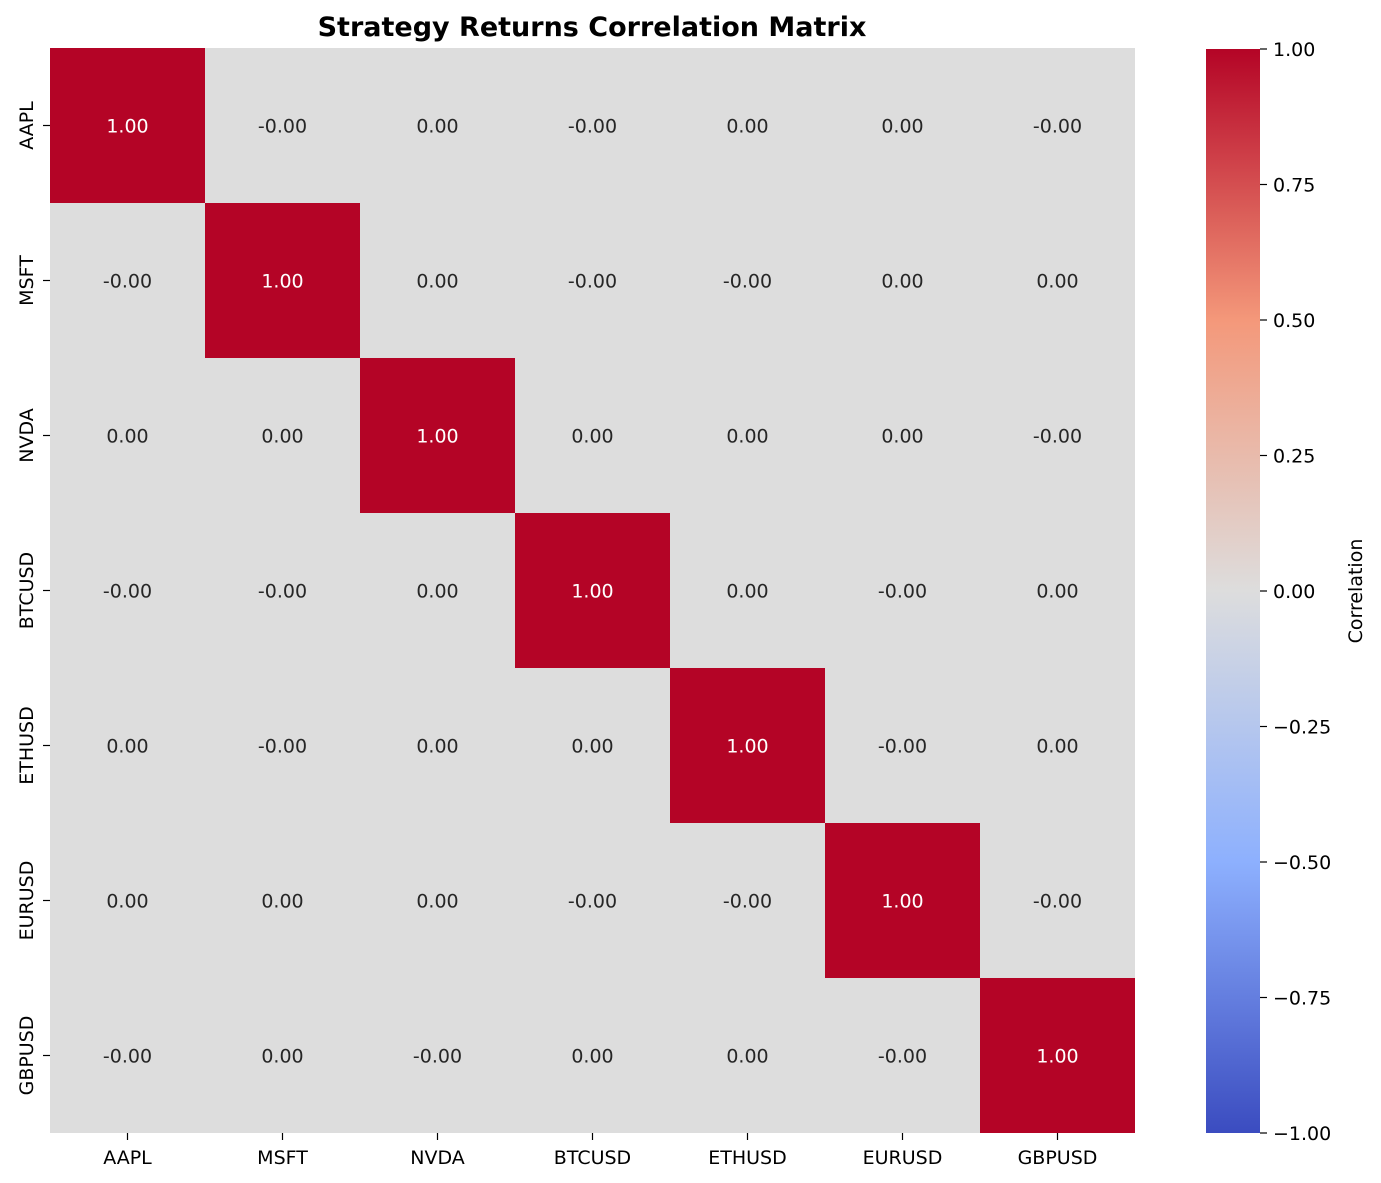  I want to click on heatmap-cell-nvda-eurusd, so click(902, 435).